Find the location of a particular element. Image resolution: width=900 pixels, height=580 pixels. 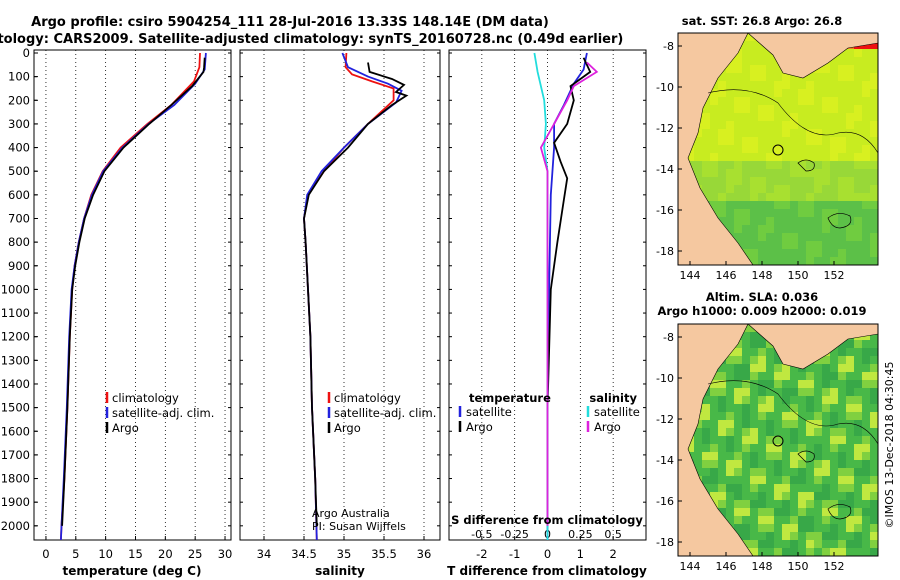

lat-tick-label: -14 is located at coordinates (665, 460).